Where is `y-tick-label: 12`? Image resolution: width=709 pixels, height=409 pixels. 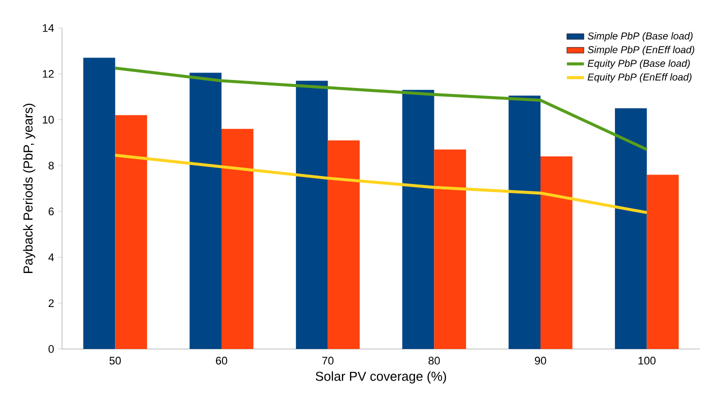
y-tick-label: 12 is located at coordinates (48, 74).